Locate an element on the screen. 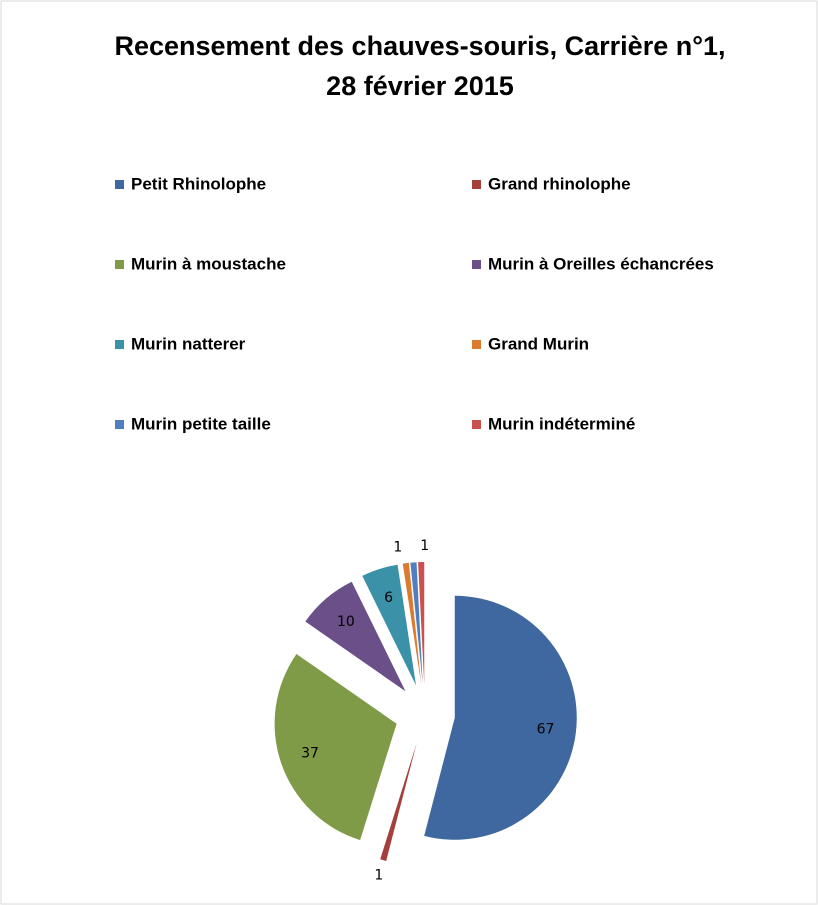 The height and width of the screenshot is (905, 818). legend-label: Murin à moustache is located at coordinates (208, 263).